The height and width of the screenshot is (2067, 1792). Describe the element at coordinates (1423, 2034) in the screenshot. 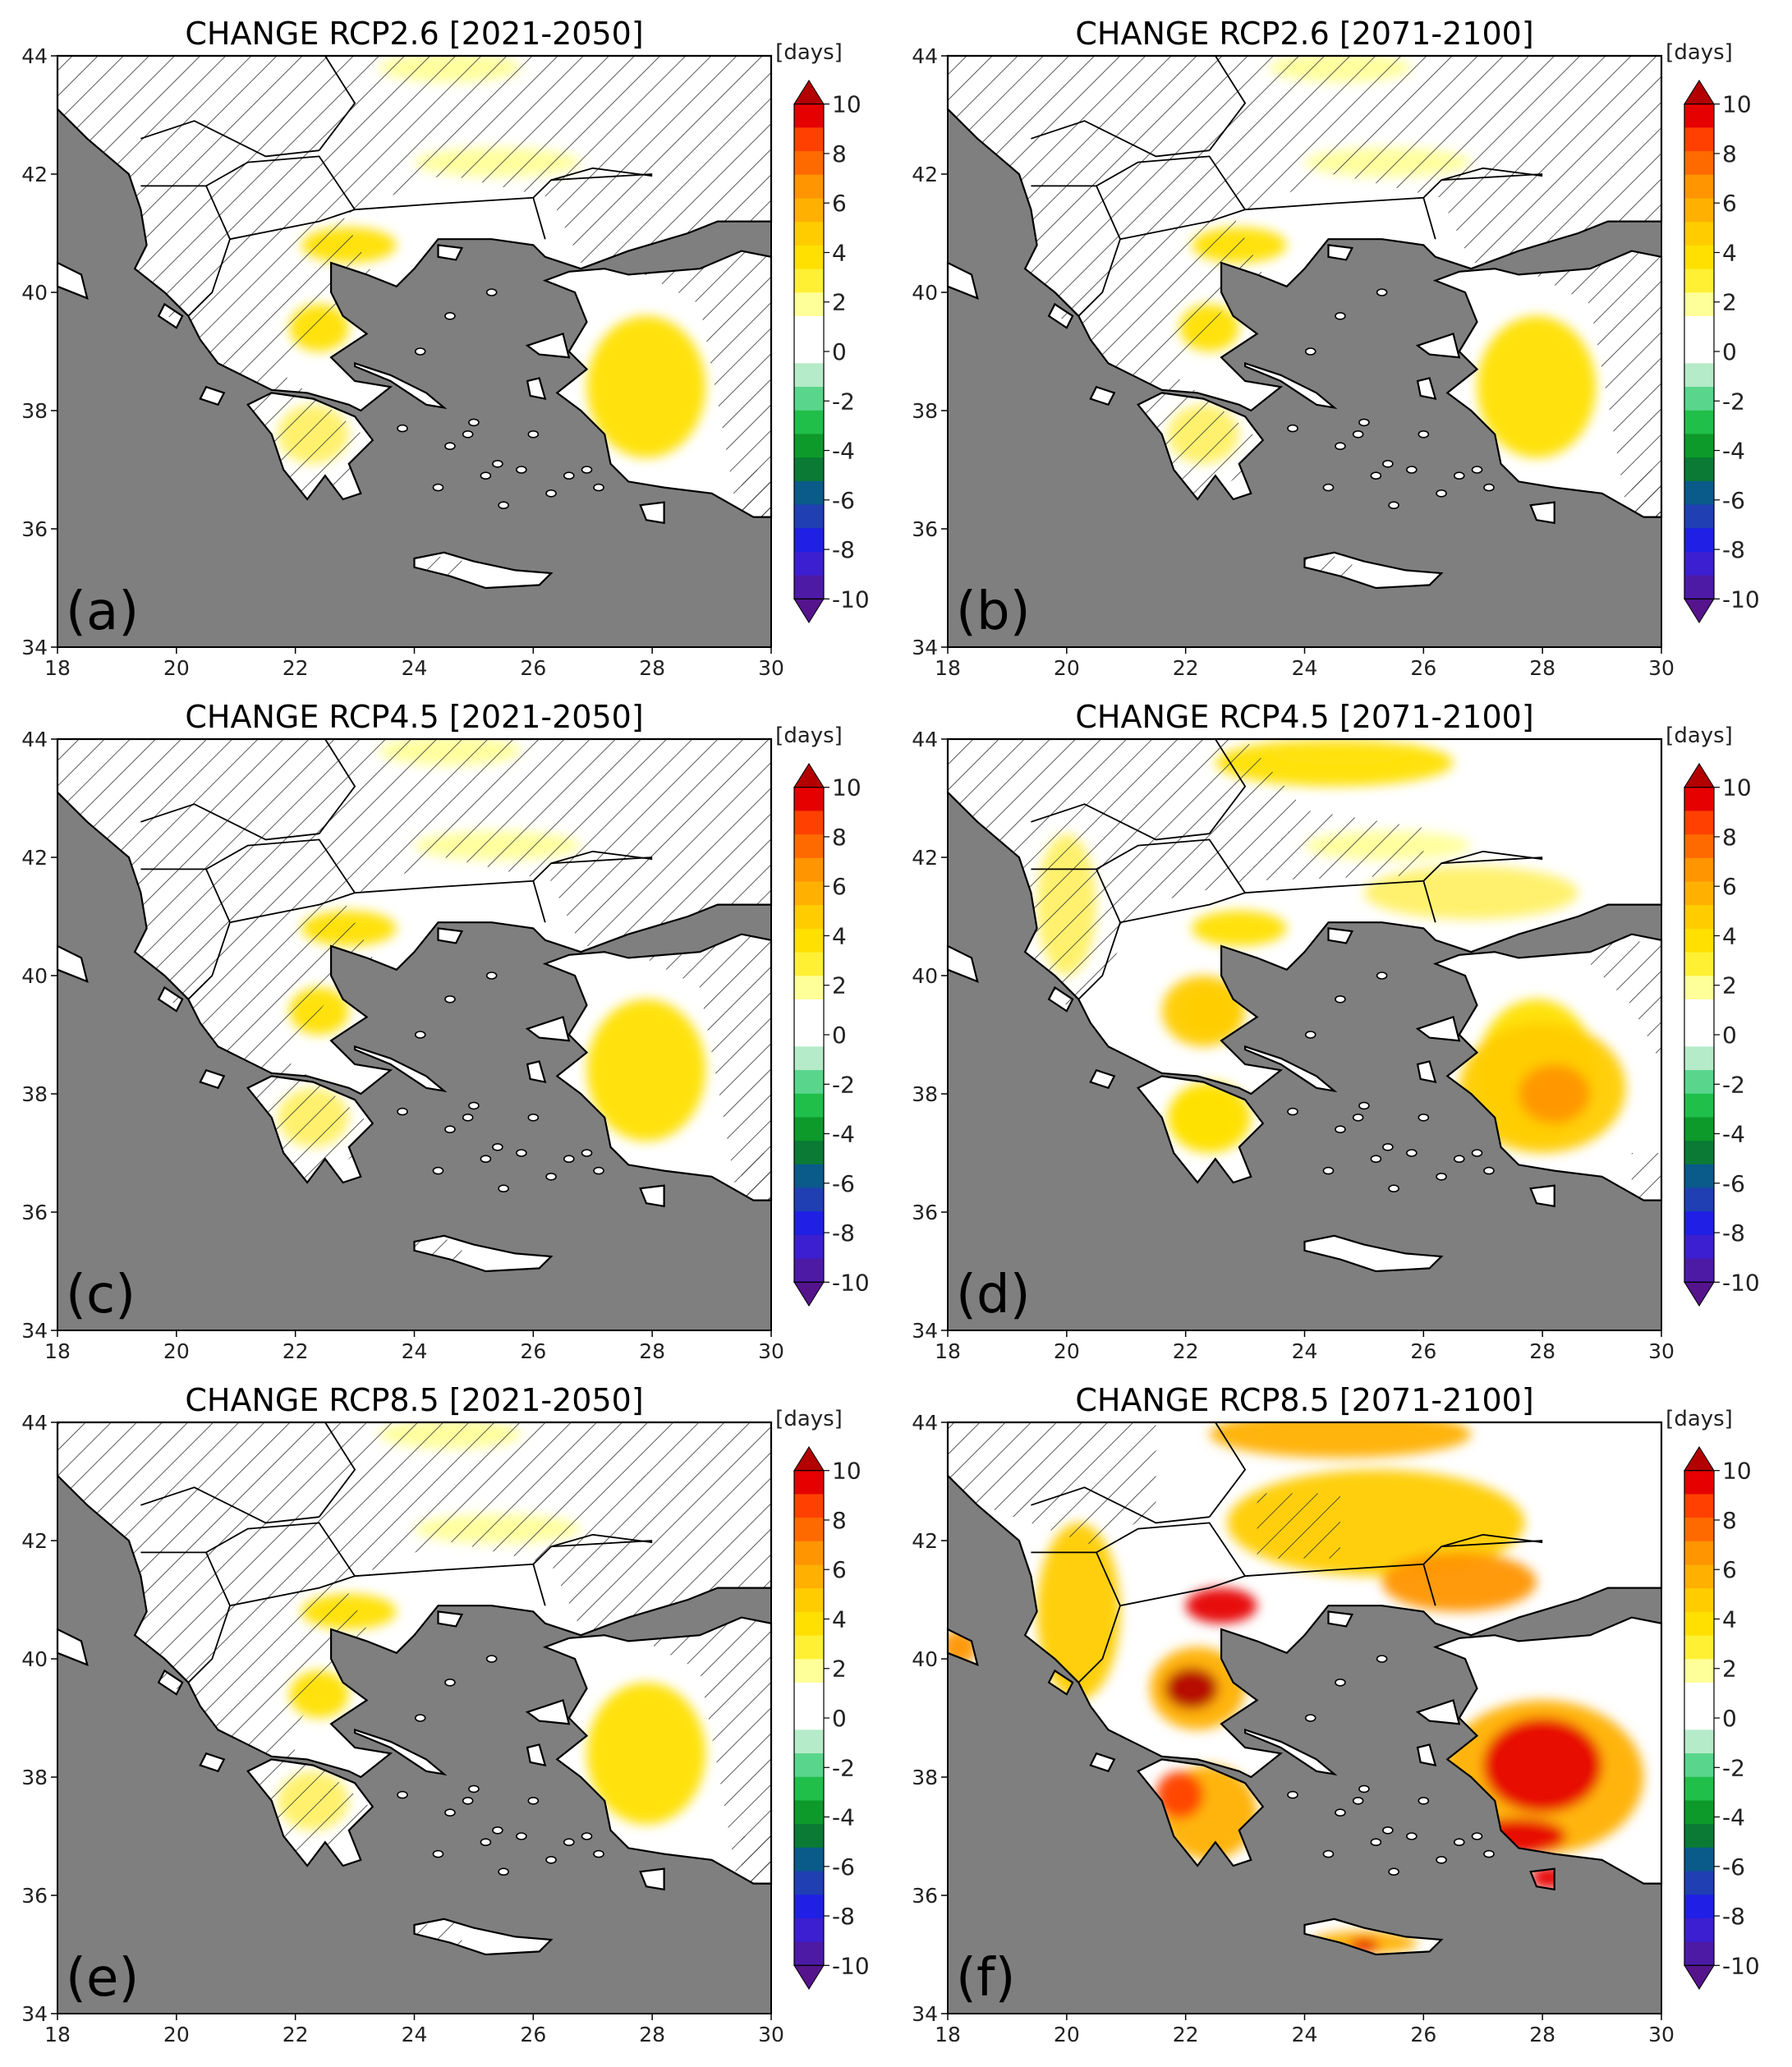

I see `x-tick-label: 26` at that location.